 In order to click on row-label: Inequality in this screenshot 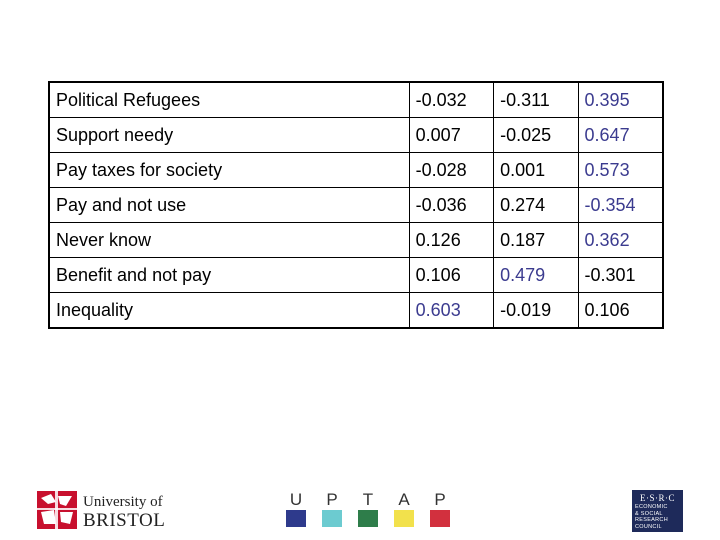, I will do `click(229, 310)`.